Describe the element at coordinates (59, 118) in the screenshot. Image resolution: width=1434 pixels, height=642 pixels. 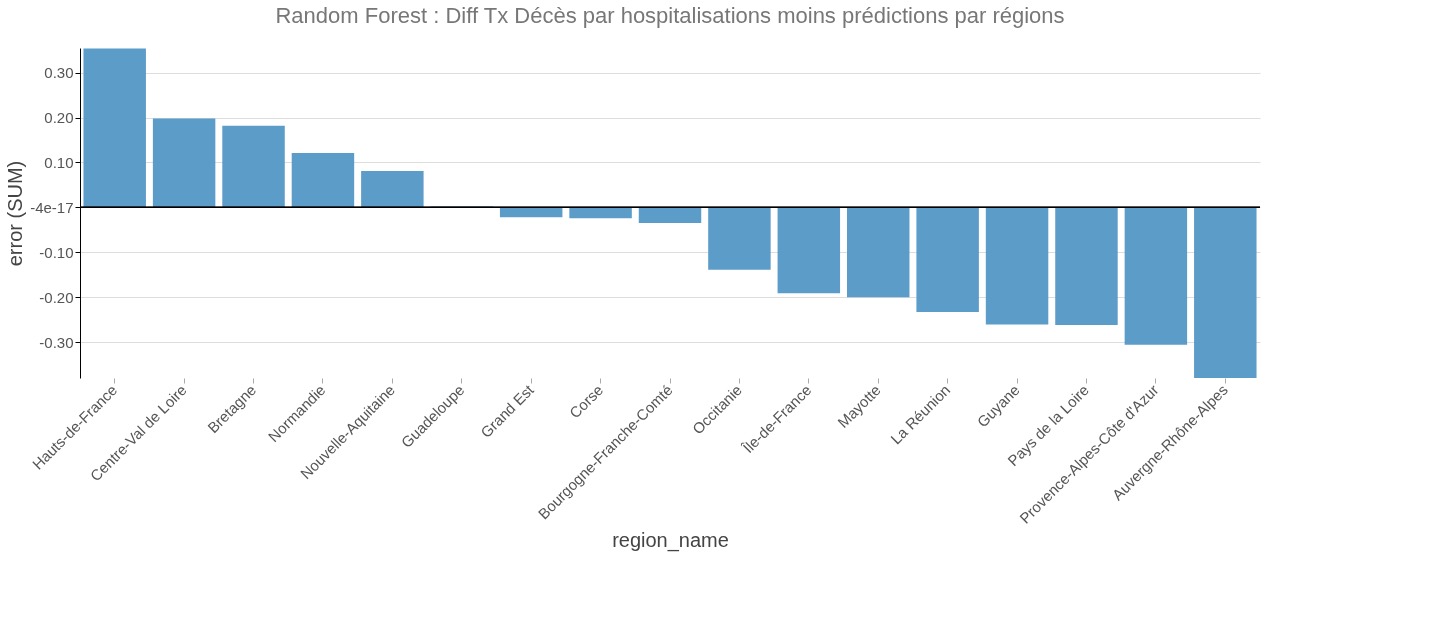
I see `y-tick-label: 0.20` at that location.